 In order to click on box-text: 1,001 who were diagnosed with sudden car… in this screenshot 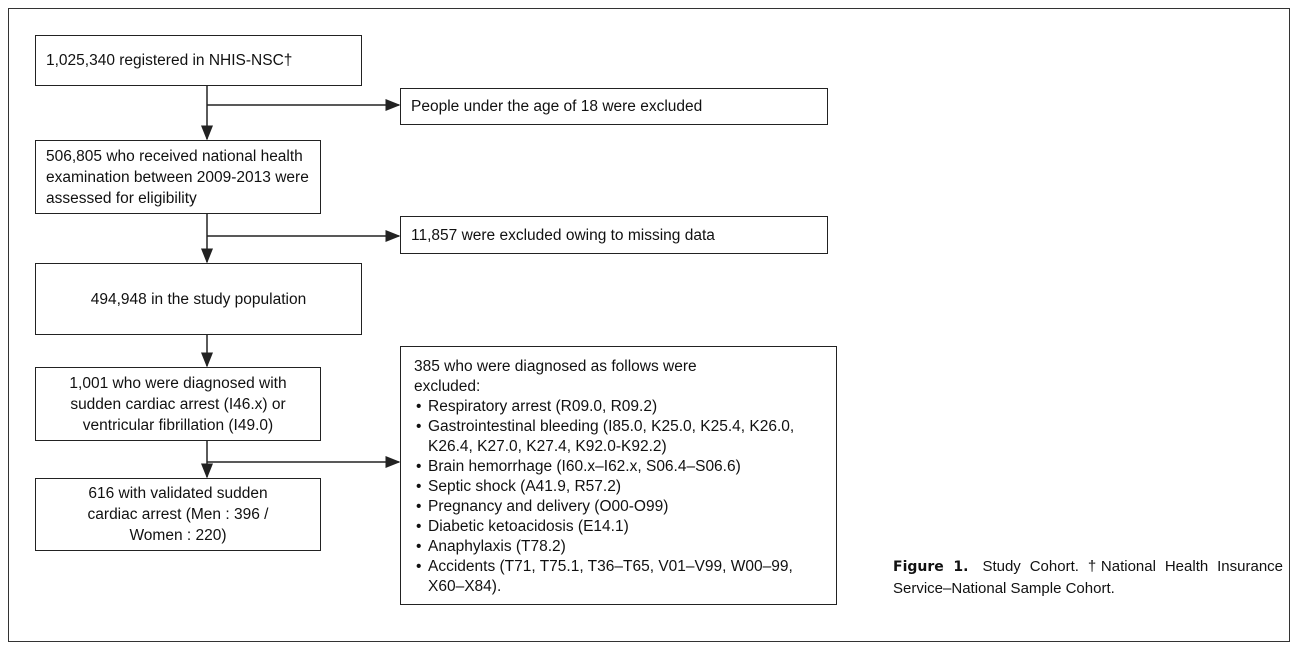, I will do `click(178, 404)`.